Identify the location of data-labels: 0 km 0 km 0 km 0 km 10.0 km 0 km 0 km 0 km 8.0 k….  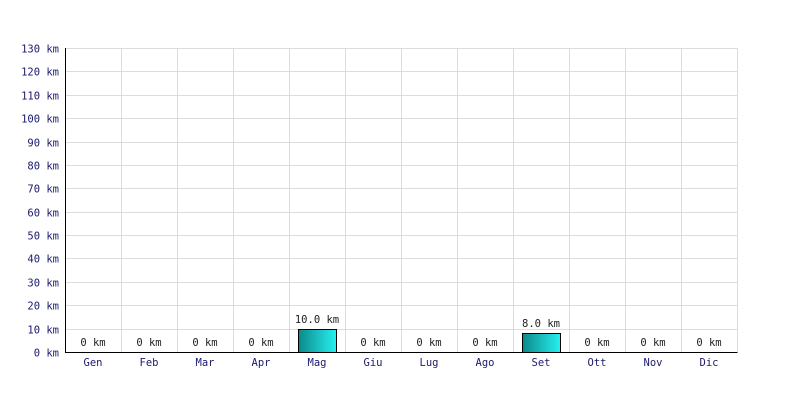
(400, 331).